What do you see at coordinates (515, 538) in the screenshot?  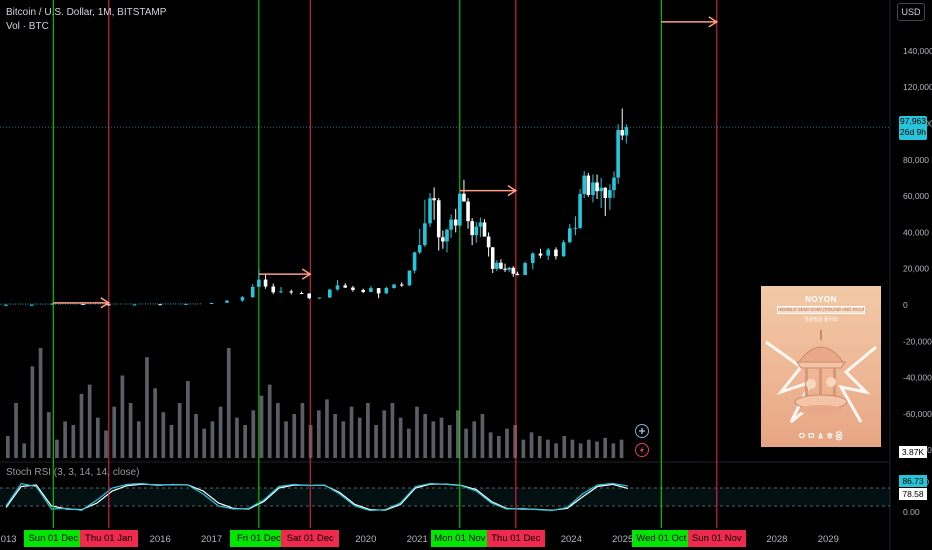 I see `bottom-date-label: Thu 01 Dec '22` at bounding box center [515, 538].